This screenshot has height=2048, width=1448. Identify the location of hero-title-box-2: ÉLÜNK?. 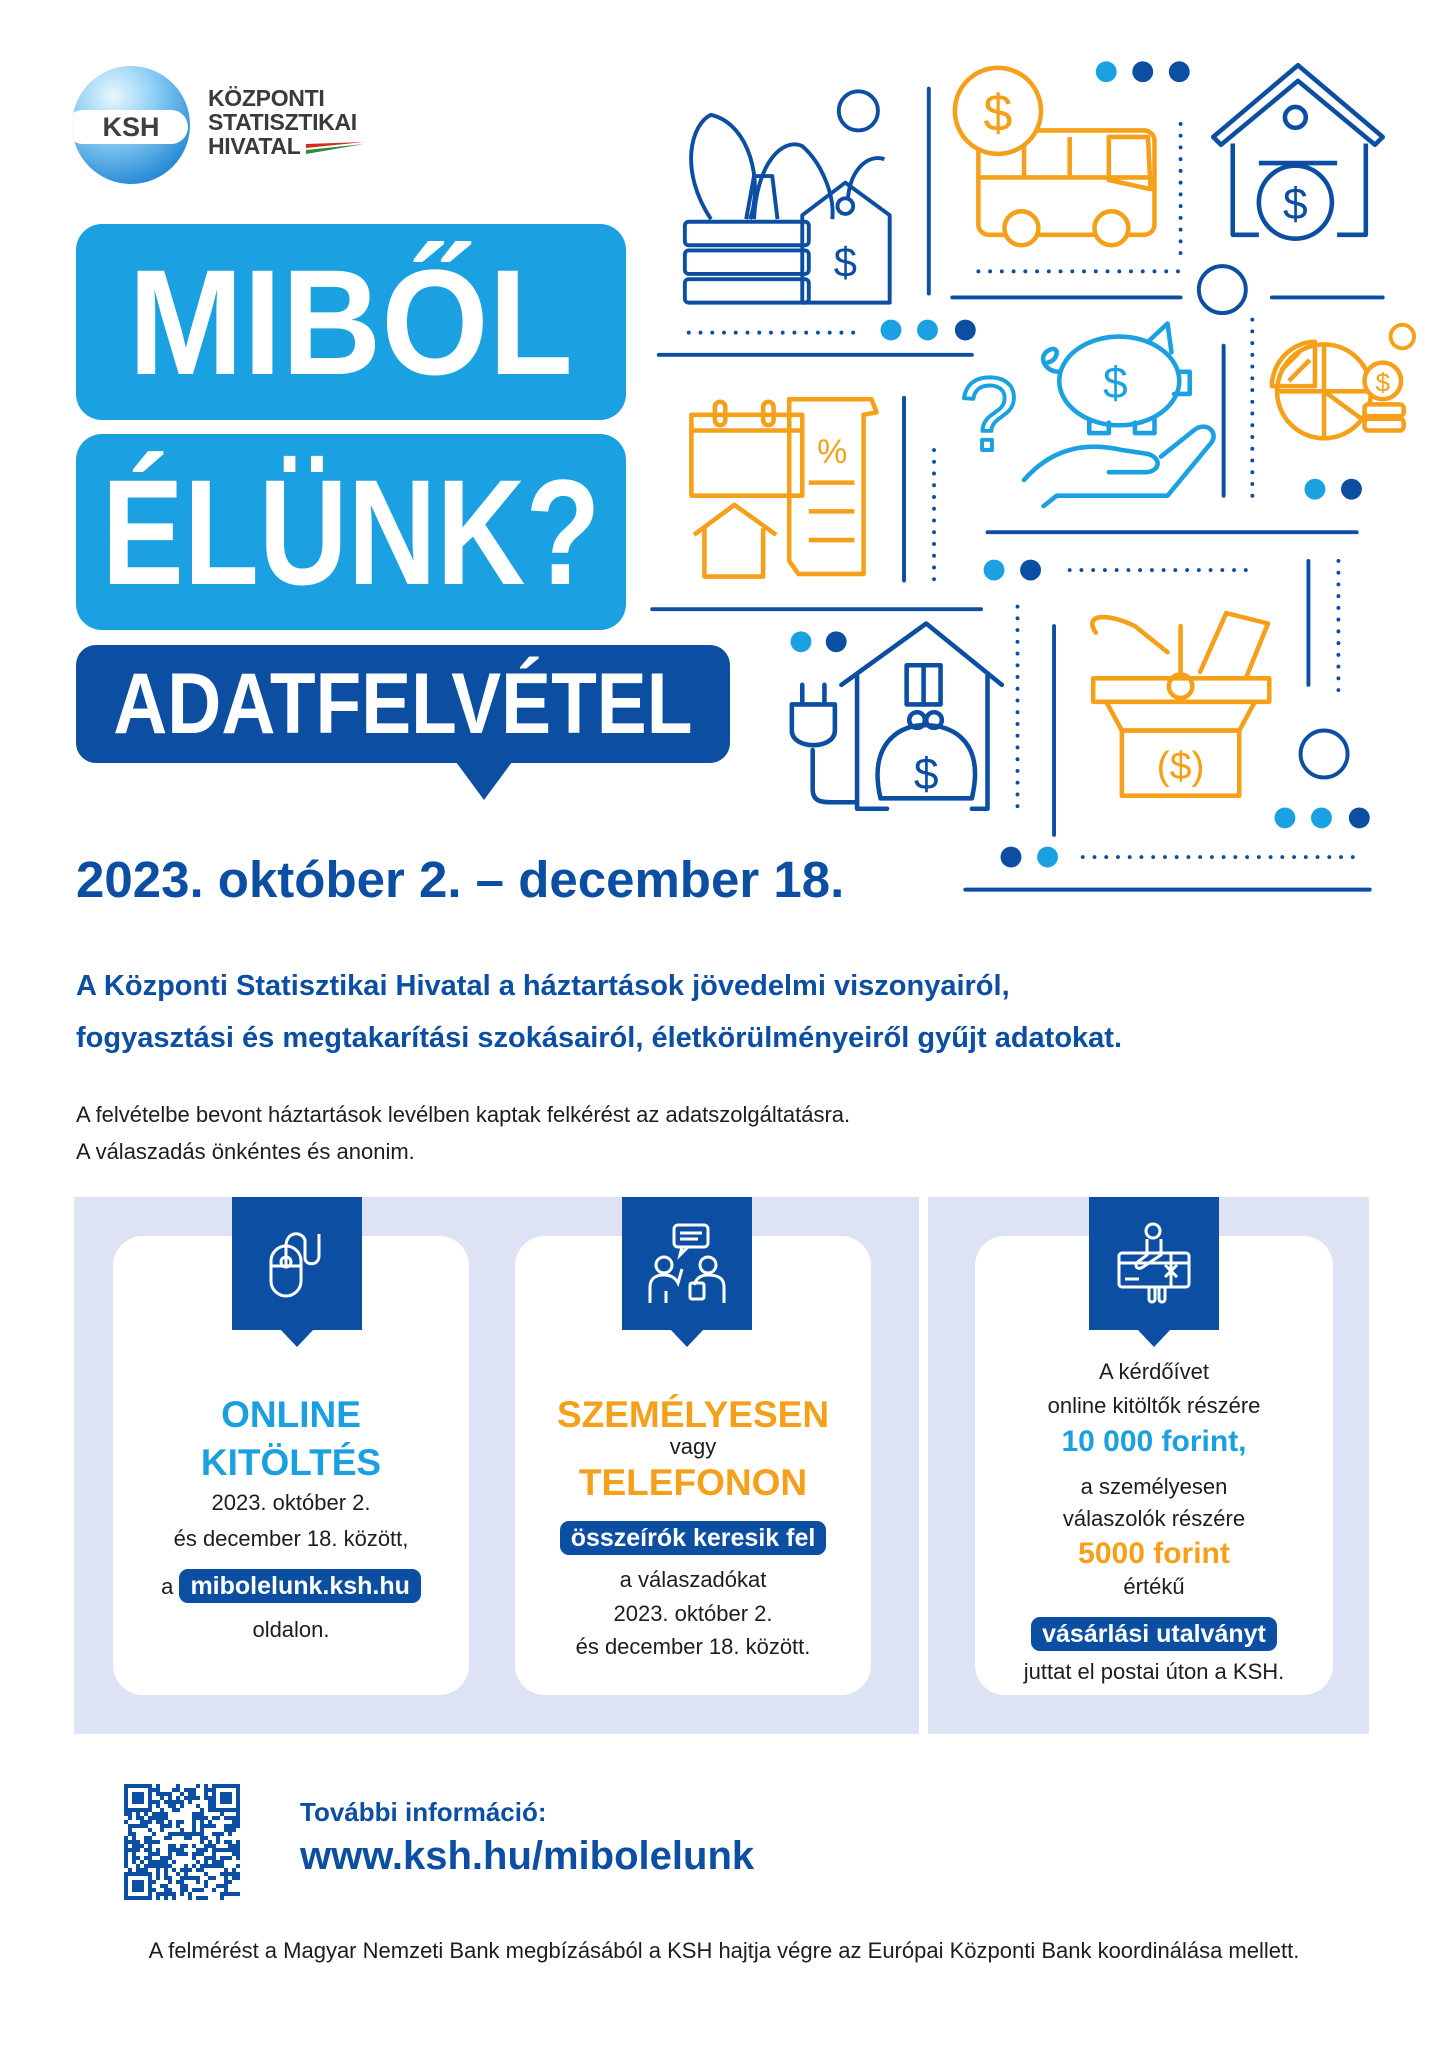
(351, 532).